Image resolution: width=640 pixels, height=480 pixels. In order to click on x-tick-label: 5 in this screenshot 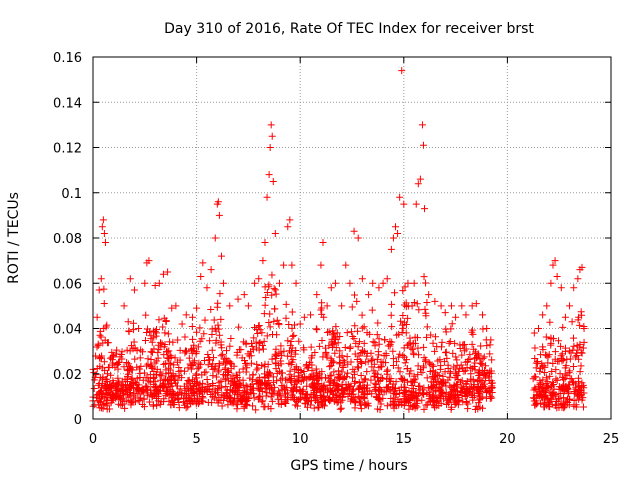, I will do `click(196, 439)`.